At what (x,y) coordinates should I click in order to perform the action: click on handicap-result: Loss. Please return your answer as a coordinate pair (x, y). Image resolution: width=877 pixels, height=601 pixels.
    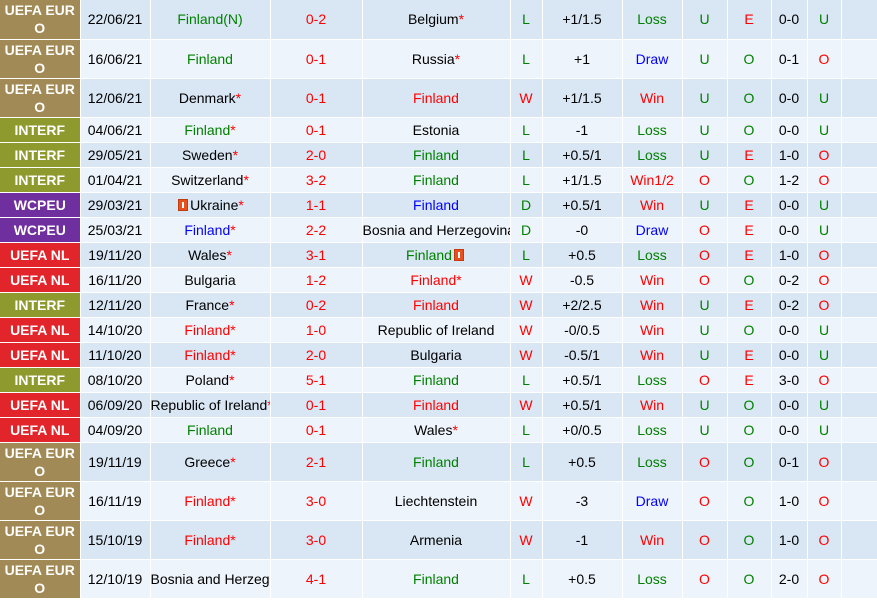
    Looking at the image, I should click on (652, 579).